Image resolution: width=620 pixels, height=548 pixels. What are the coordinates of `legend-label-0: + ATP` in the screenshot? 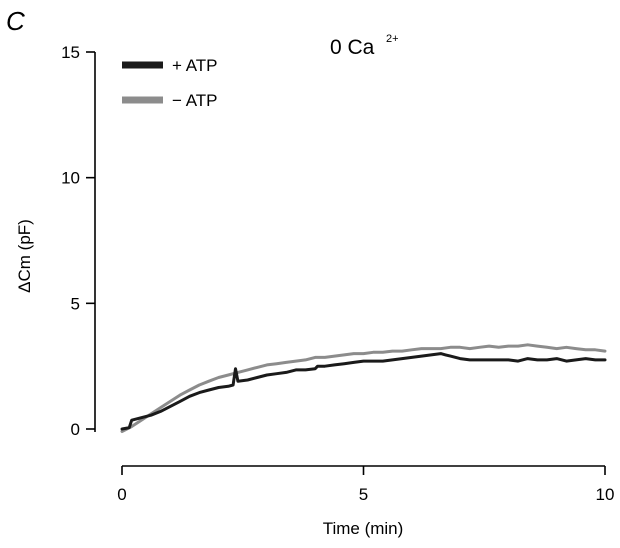 It's located at (195, 65).